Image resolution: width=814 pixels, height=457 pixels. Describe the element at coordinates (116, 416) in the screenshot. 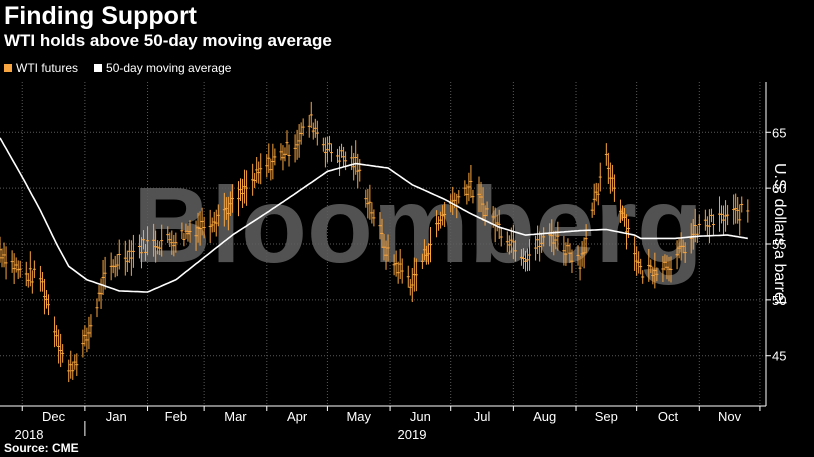

I see `x-tick-label: Jan` at that location.